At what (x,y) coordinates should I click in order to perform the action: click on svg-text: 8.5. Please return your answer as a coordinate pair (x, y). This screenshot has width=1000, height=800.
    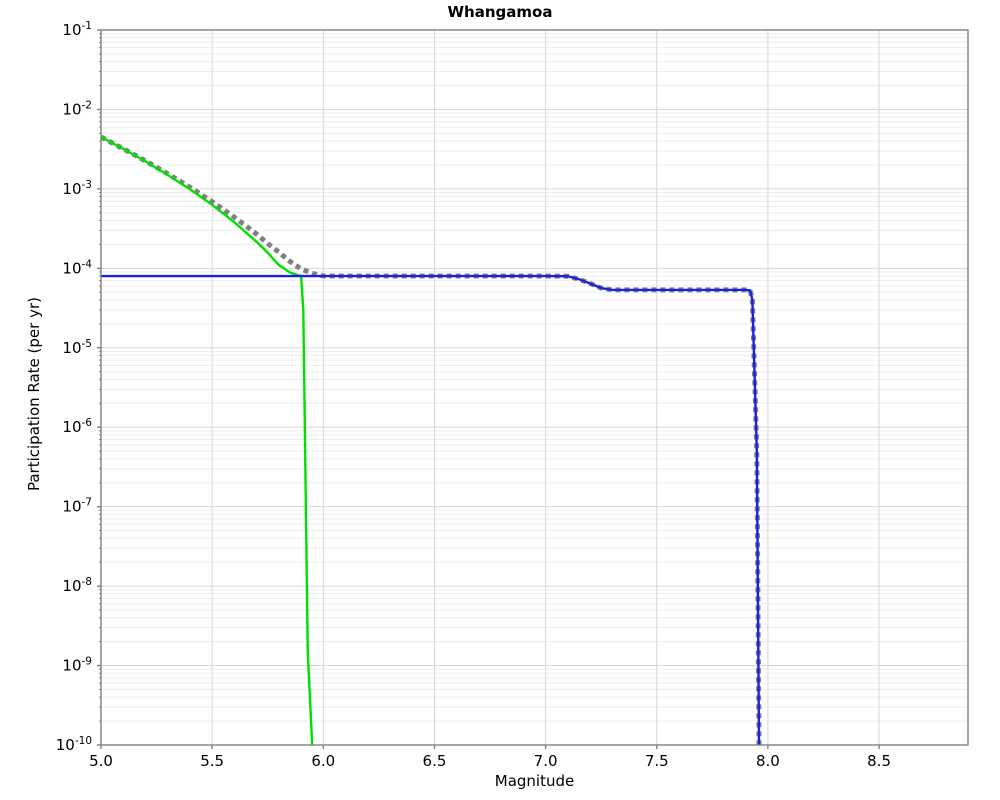
    Looking at the image, I should click on (879, 761).